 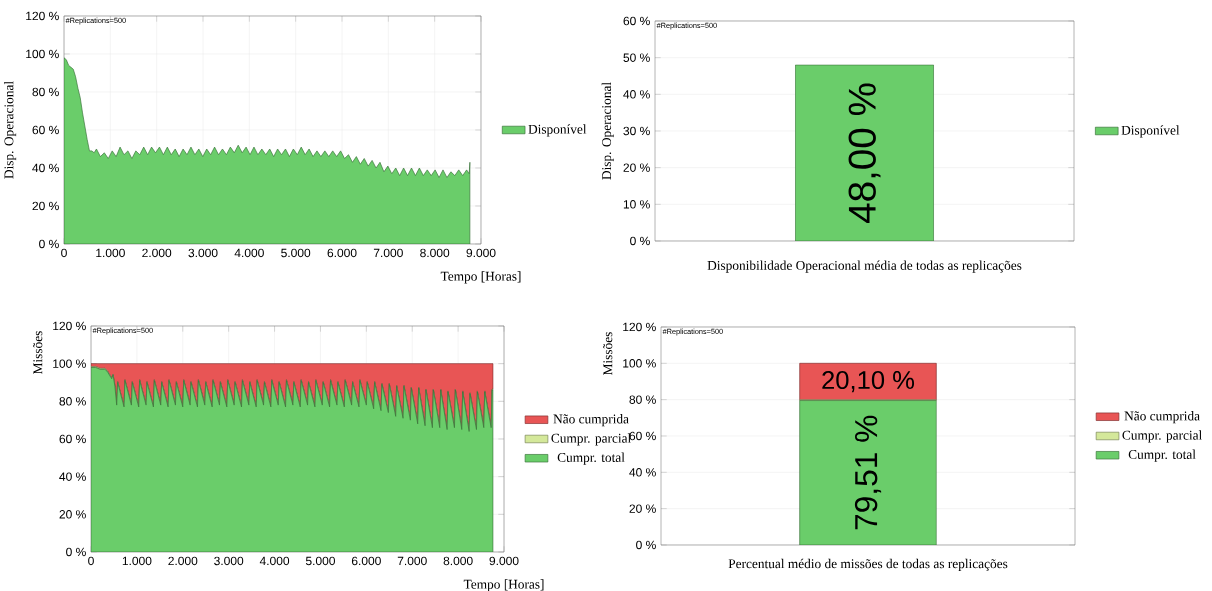 I want to click on x-axis-title: Disponibilidade Operacional média de todas as replicações, so click(x=864, y=266).